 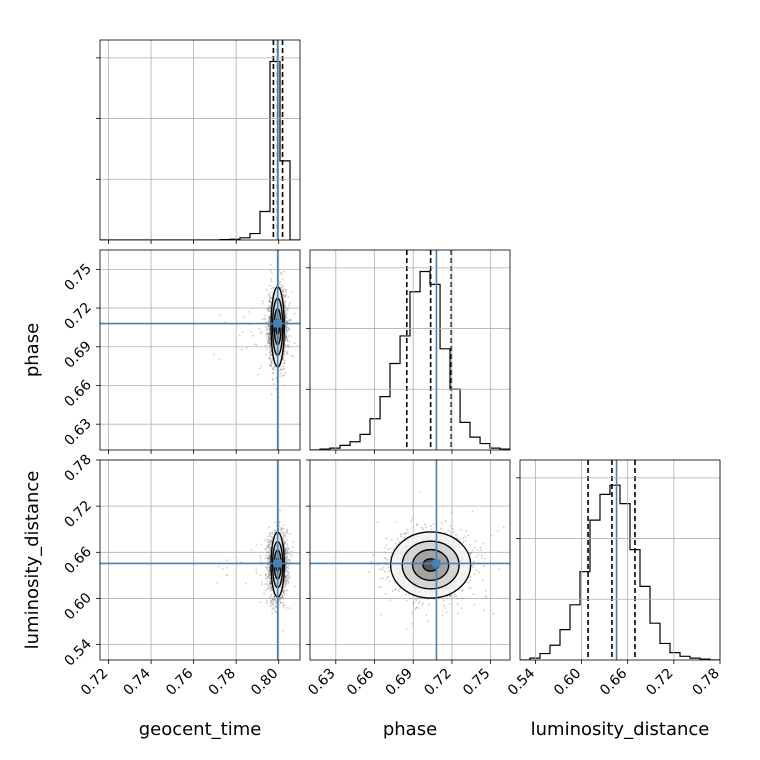 I want to click on histogram-step, so click(x=620, y=572).